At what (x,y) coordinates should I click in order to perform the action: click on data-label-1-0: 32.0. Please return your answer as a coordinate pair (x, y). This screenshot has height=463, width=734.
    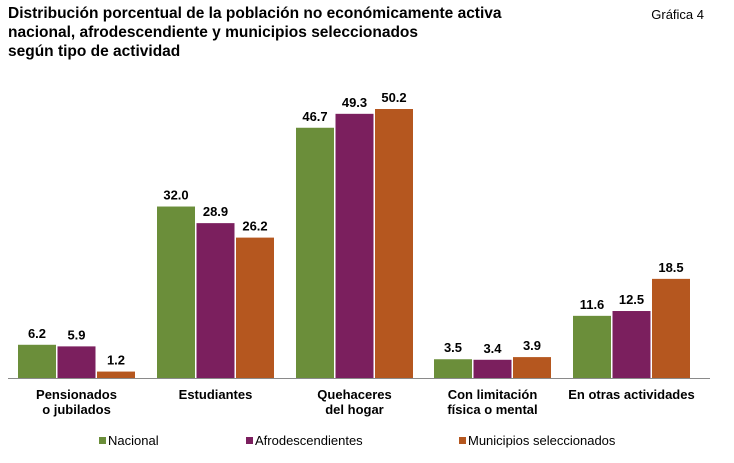
    Looking at the image, I should click on (175, 195).